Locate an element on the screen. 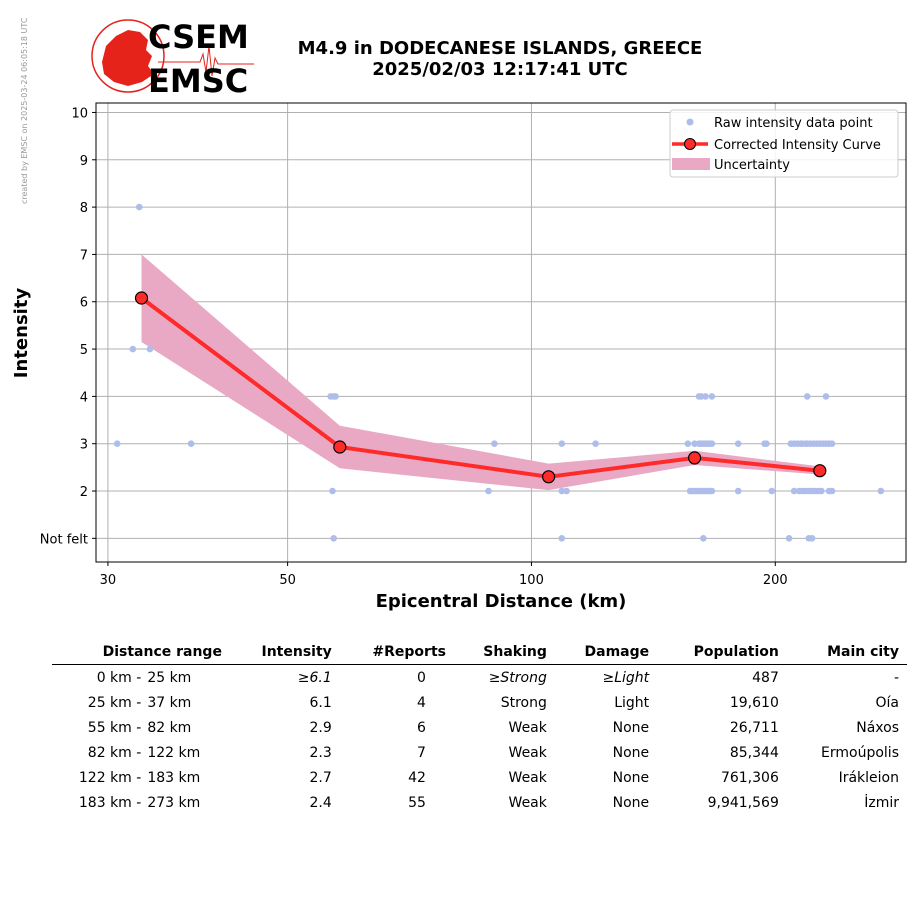  table-row: 55 km - 82 km 2.9 6 Weak None 26,711 Náxos is located at coordinates (479, 727).